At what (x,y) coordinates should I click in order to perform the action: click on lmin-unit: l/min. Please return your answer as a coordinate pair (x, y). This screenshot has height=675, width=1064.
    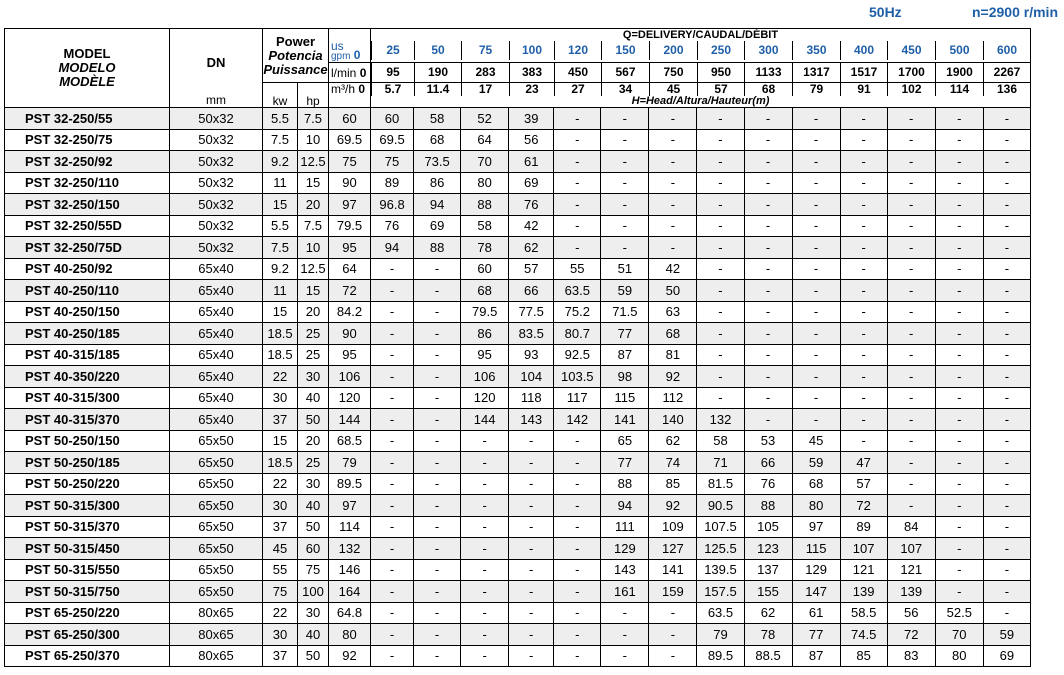
    Looking at the image, I should click on (344, 72).